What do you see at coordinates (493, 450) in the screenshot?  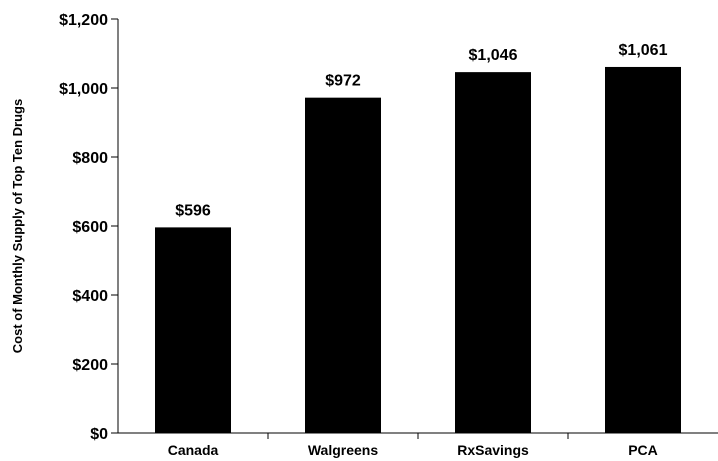 I see `x-tick-label: RxSavings` at bounding box center [493, 450].